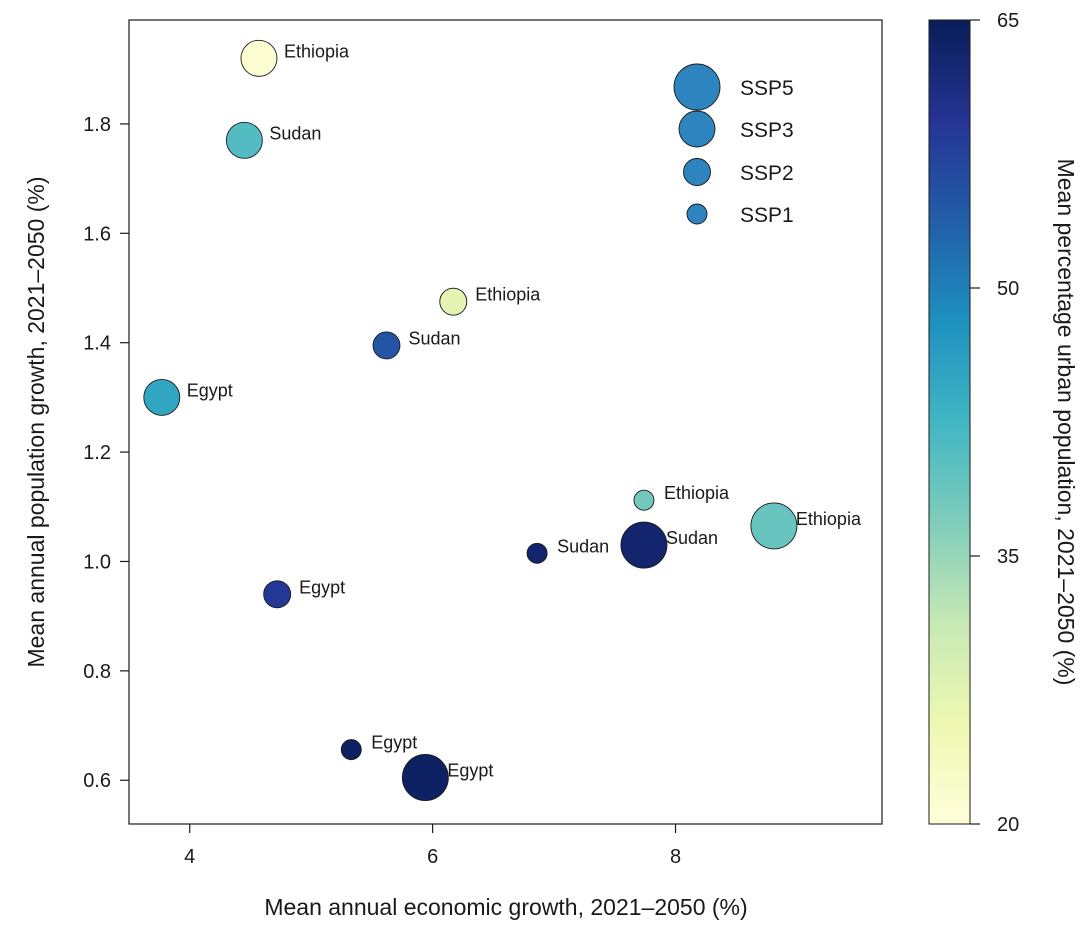 The height and width of the screenshot is (927, 1080). What do you see at coordinates (97, 781) in the screenshot?
I see `y-tick-label: 0.6` at bounding box center [97, 781].